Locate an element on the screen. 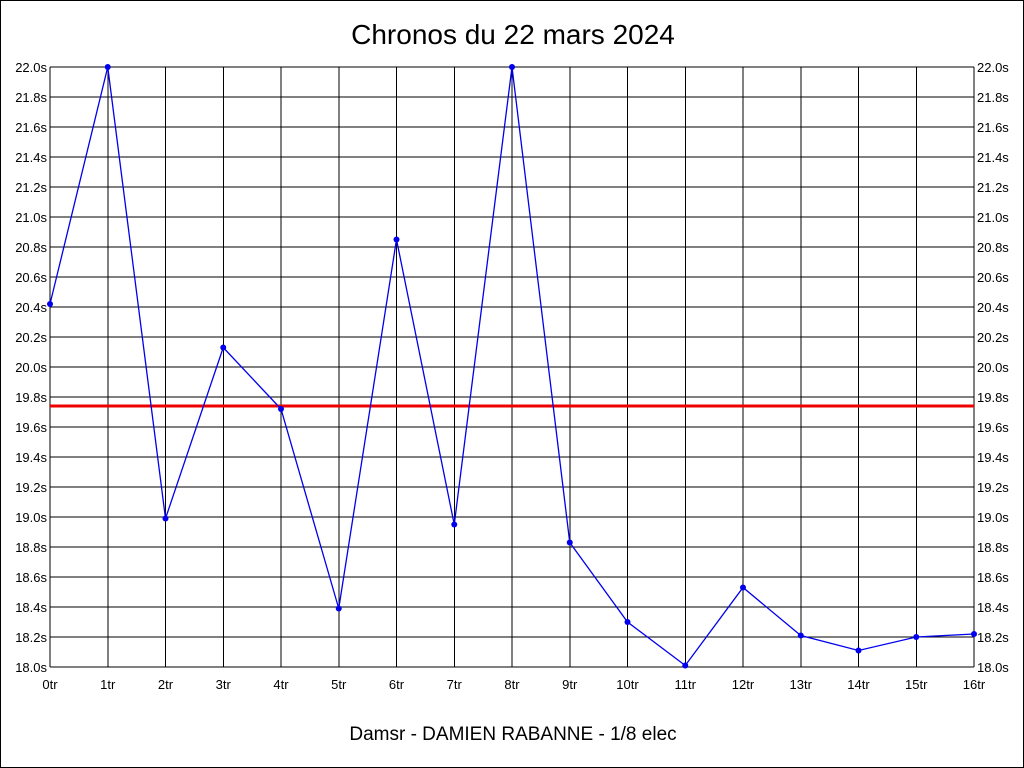 This screenshot has height=768, width=1024. x-tick-label: 4tr is located at coordinates (281, 684).